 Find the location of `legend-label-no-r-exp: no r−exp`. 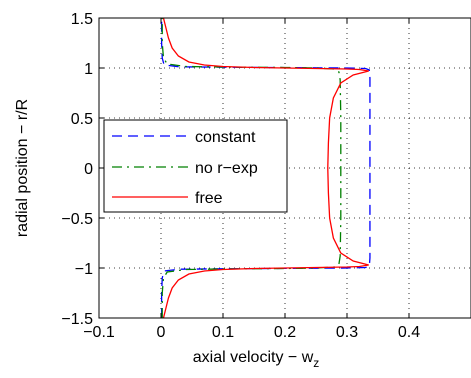

legend-label-no-r-exp: no r−exp is located at coordinates (226, 168).